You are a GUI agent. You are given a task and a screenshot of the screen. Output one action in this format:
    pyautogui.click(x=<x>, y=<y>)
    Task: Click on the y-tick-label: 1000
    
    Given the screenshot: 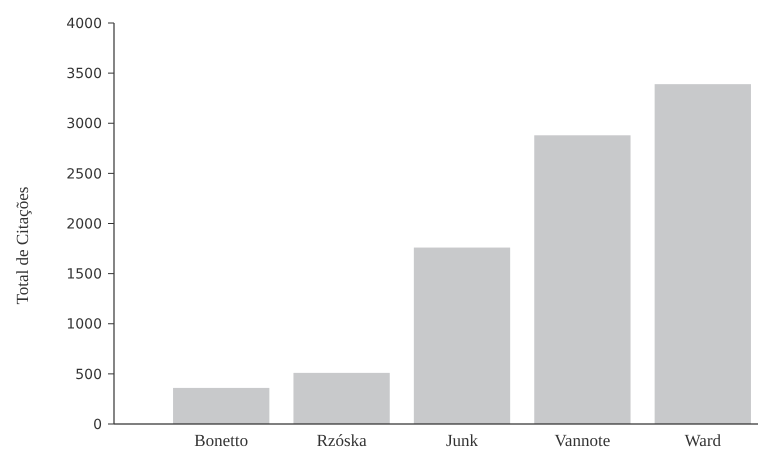 What is the action you would take?
    pyautogui.click(x=84, y=324)
    